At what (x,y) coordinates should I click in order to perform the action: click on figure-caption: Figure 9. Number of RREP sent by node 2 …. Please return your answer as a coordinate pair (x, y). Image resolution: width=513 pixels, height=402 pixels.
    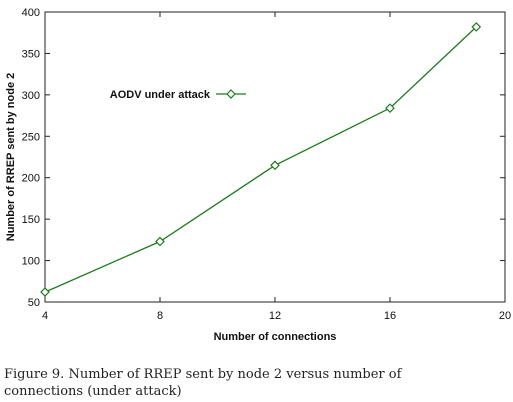
    Looking at the image, I should click on (203, 383).